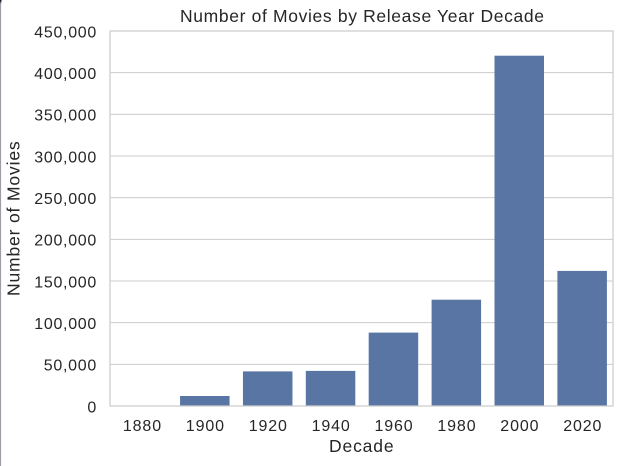 The height and width of the screenshot is (466, 620). What do you see at coordinates (361, 446) in the screenshot?
I see `svg-text: Decade` at bounding box center [361, 446].